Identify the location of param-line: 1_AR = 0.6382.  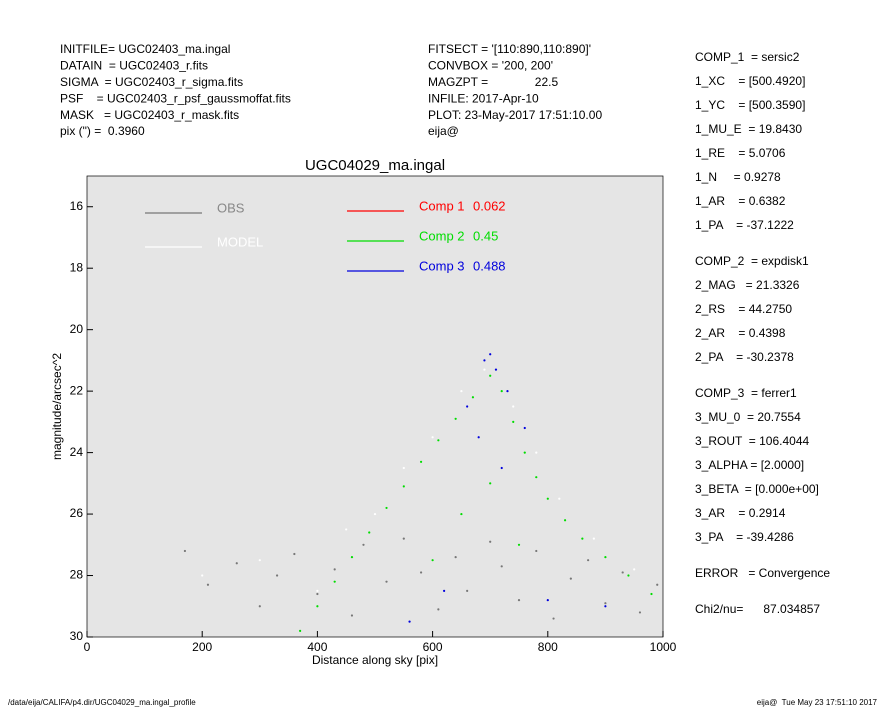
(740, 201).